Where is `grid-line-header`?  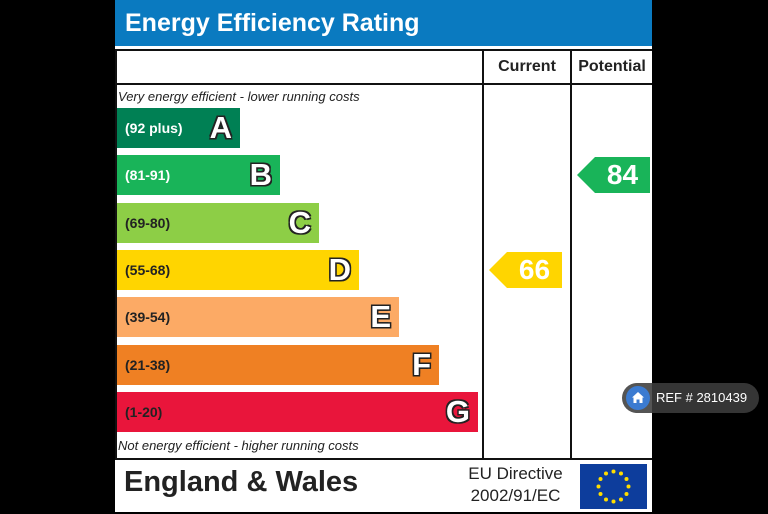
grid-line-header is located at coordinates (383, 84).